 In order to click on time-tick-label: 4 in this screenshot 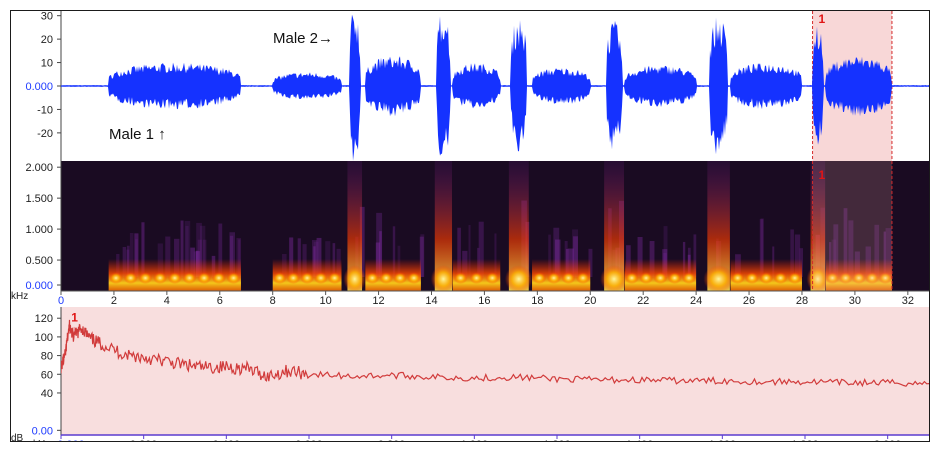, I will do `click(167, 301)`.